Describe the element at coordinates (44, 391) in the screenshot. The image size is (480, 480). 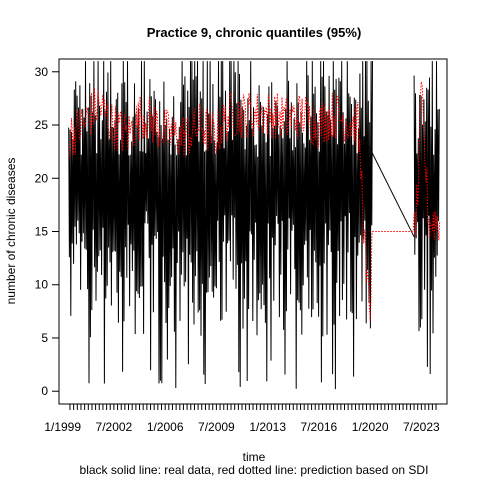
I see `y-tick-label: 0` at that location.